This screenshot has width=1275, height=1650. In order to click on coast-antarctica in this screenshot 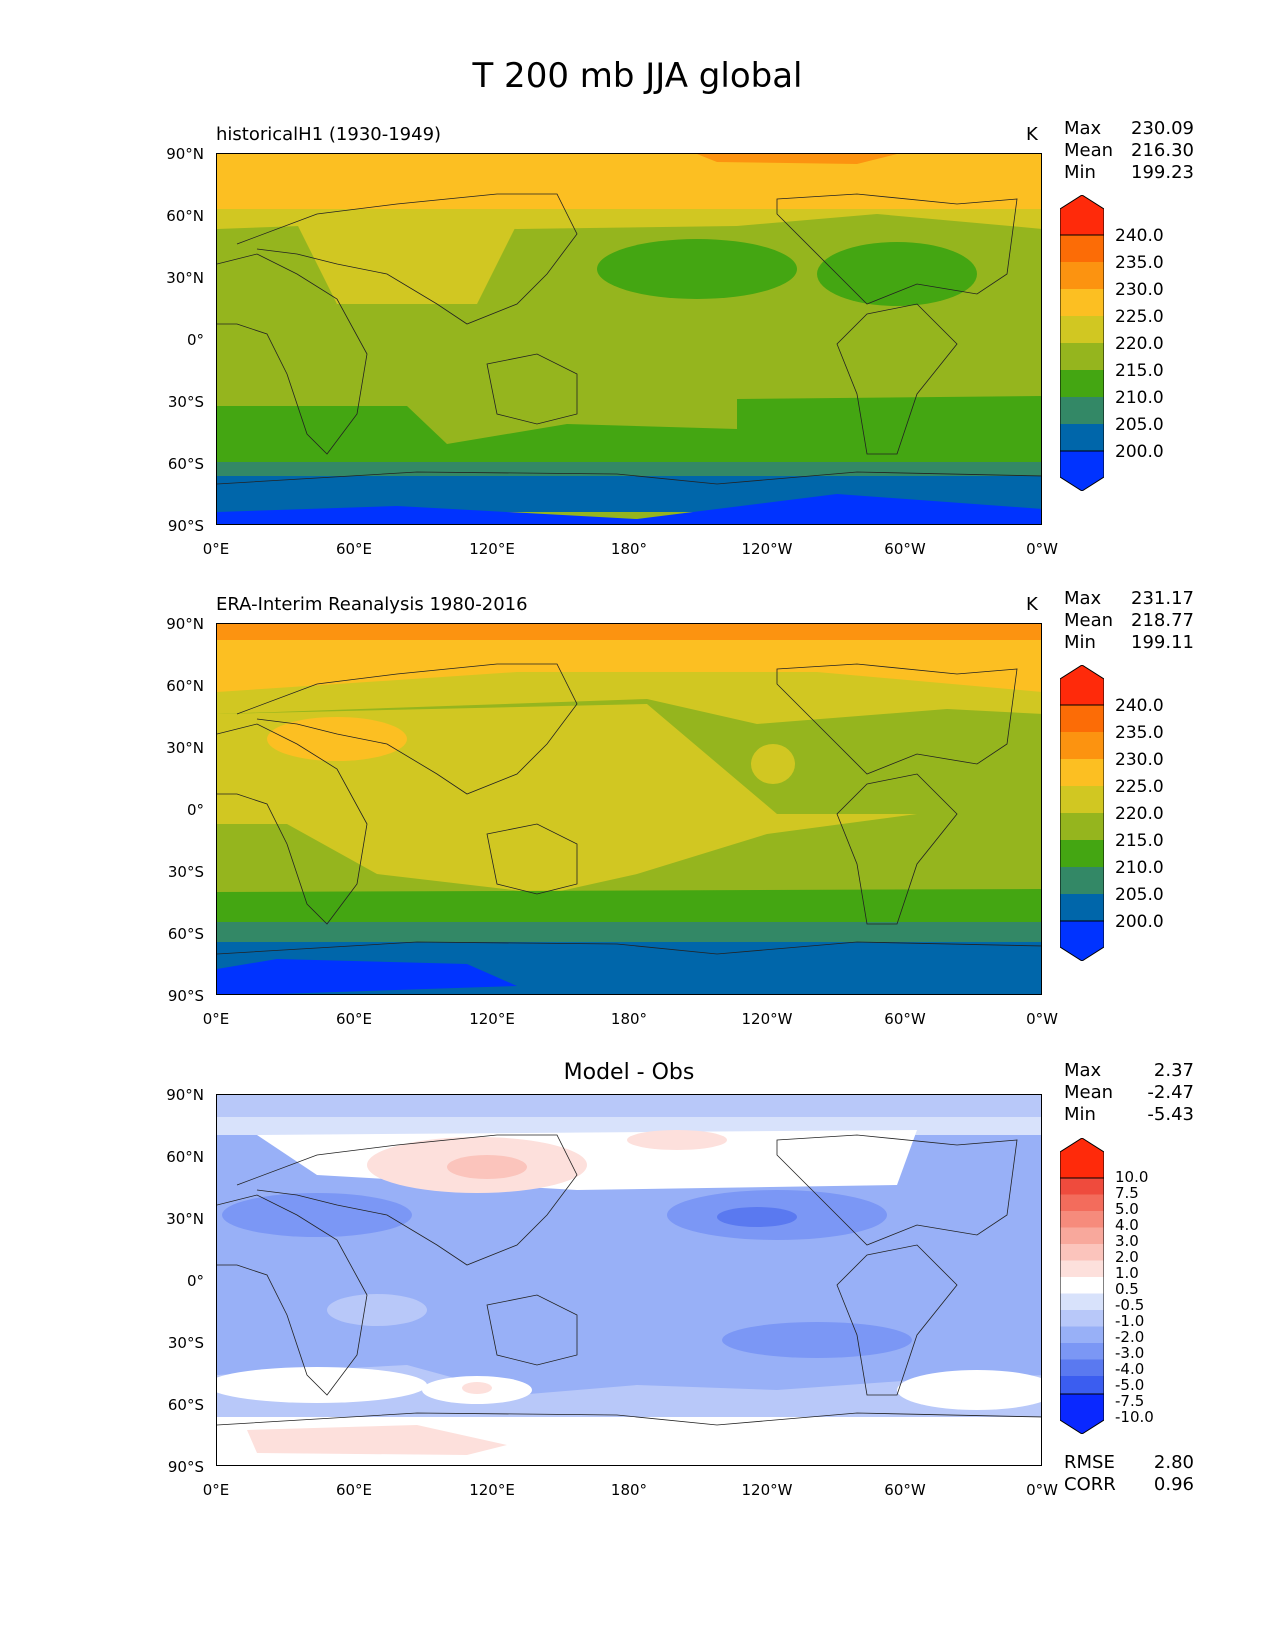, I will do `click(629, 1419)`.